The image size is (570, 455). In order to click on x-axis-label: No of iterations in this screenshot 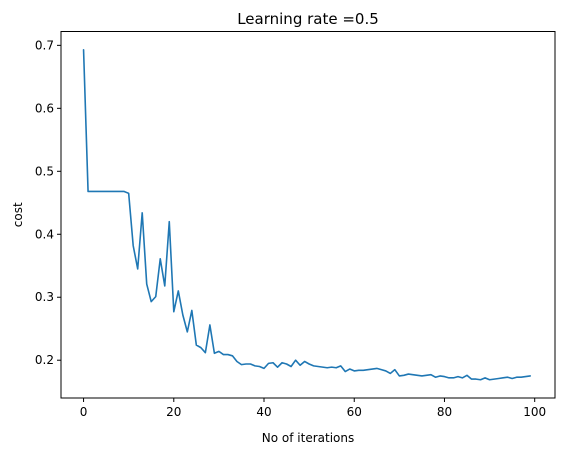, I will do `click(308, 438)`.